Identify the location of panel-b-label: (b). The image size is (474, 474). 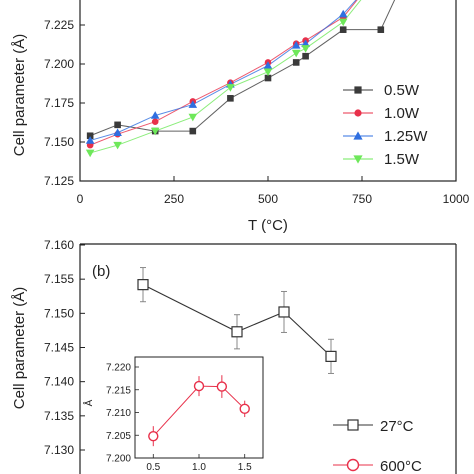
(101, 271).